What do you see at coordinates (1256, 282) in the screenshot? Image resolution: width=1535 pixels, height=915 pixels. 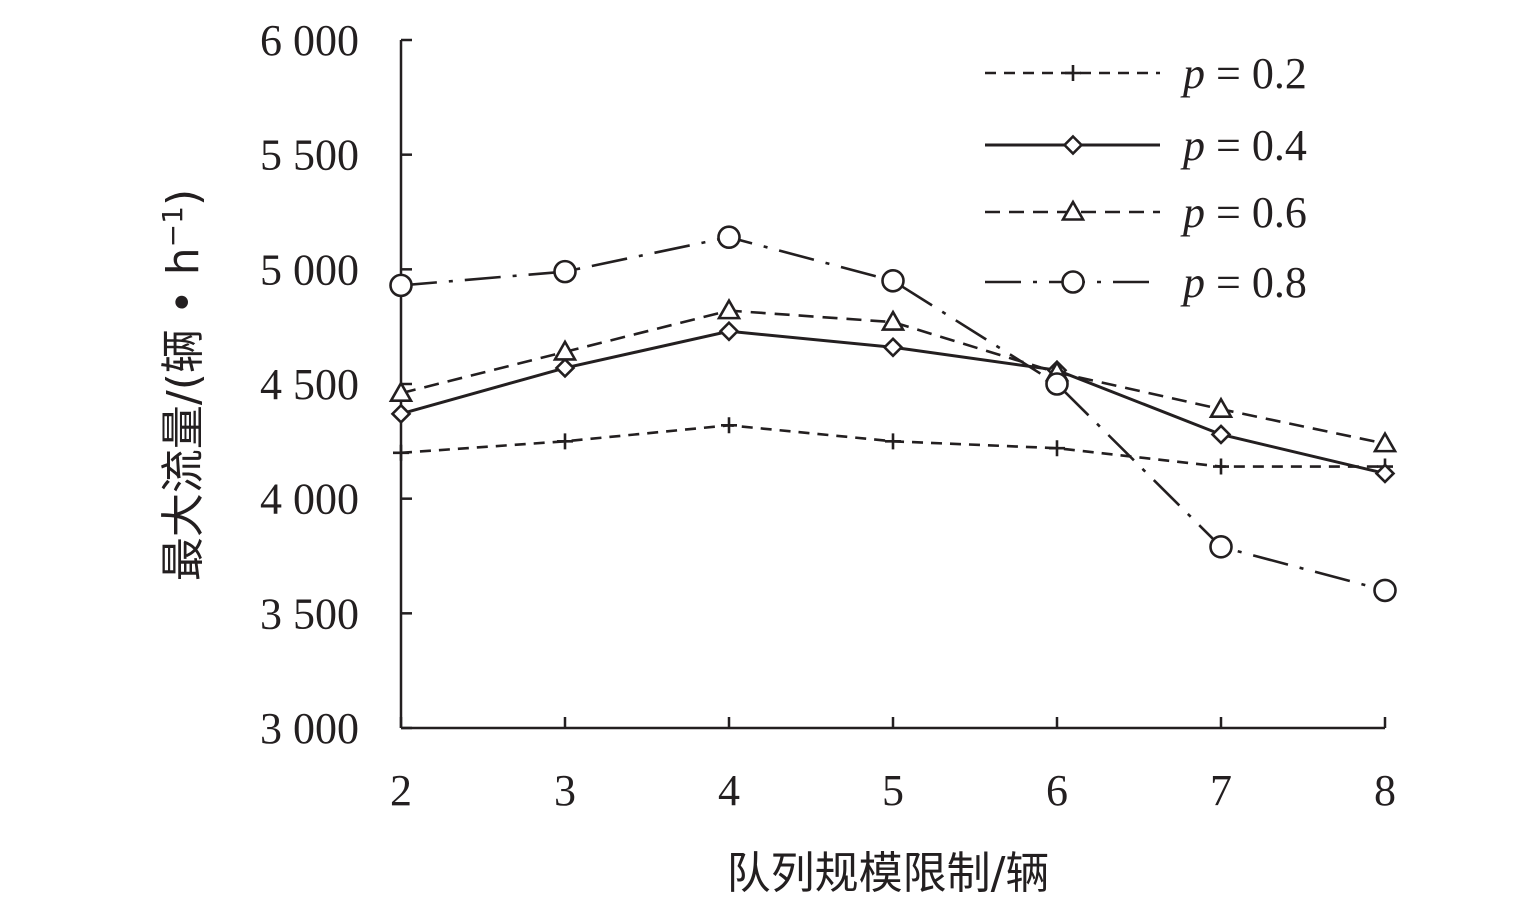 I see `legend-label-value: = 0.8` at bounding box center [1256, 282].